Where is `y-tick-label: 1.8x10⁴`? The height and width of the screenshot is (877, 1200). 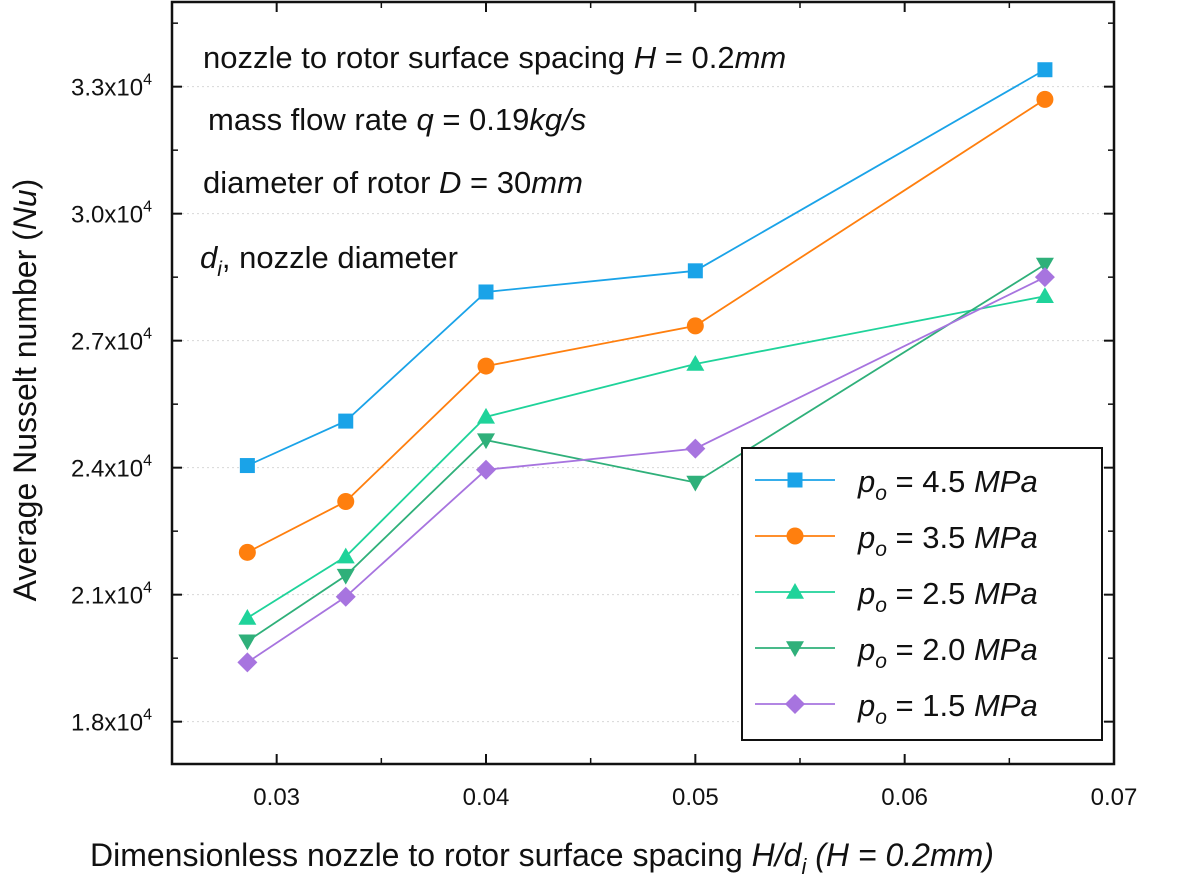
y-tick-label: 1.8x10⁴ is located at coordinates (111, 722).